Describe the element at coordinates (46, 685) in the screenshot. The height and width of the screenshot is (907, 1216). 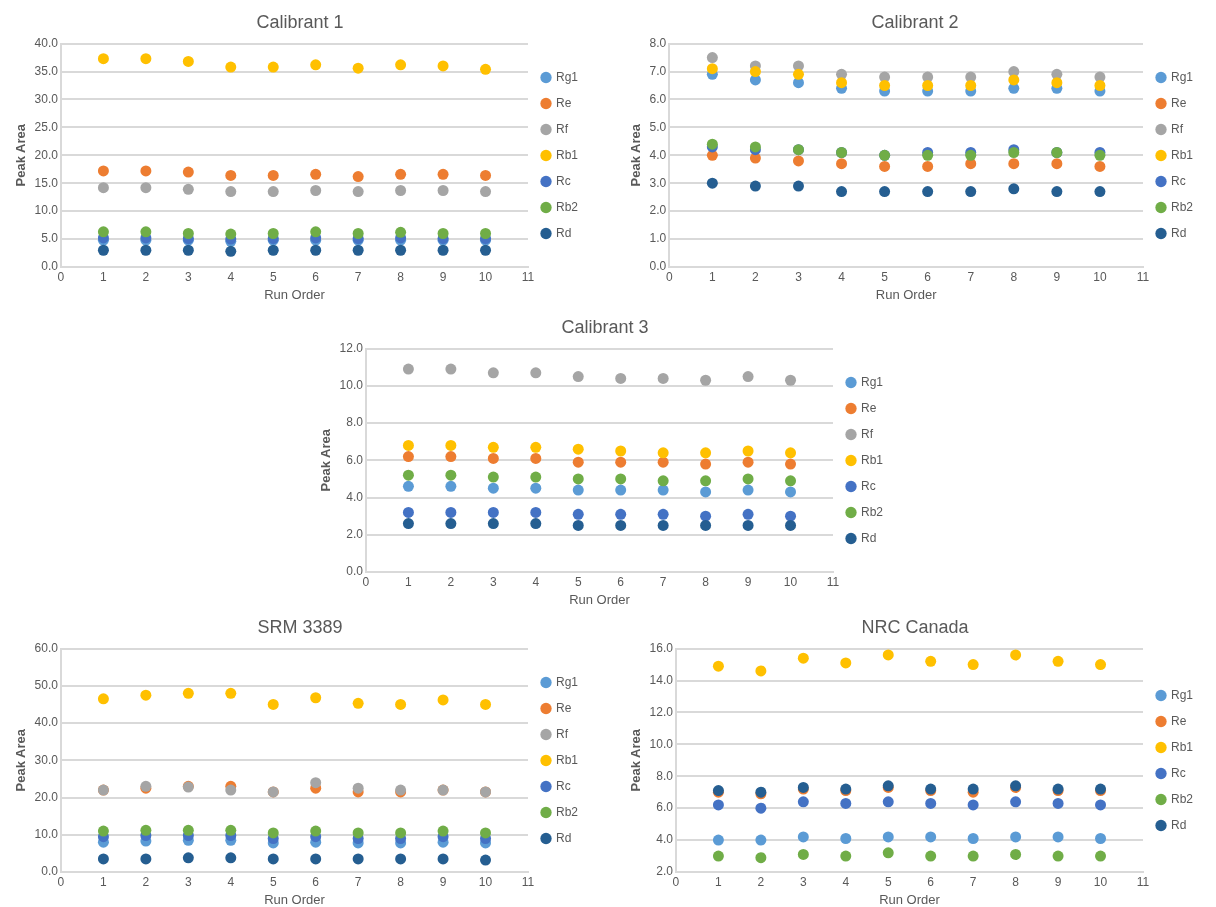
I see `y-tick-label: 50.0` at that location.